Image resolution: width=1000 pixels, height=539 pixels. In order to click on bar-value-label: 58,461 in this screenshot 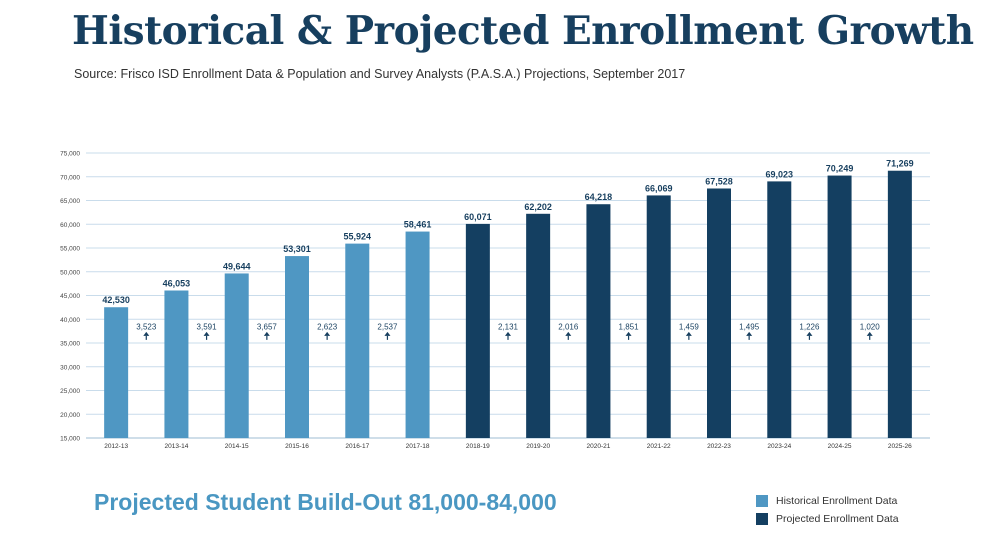, I will do `click(418, 225)`.